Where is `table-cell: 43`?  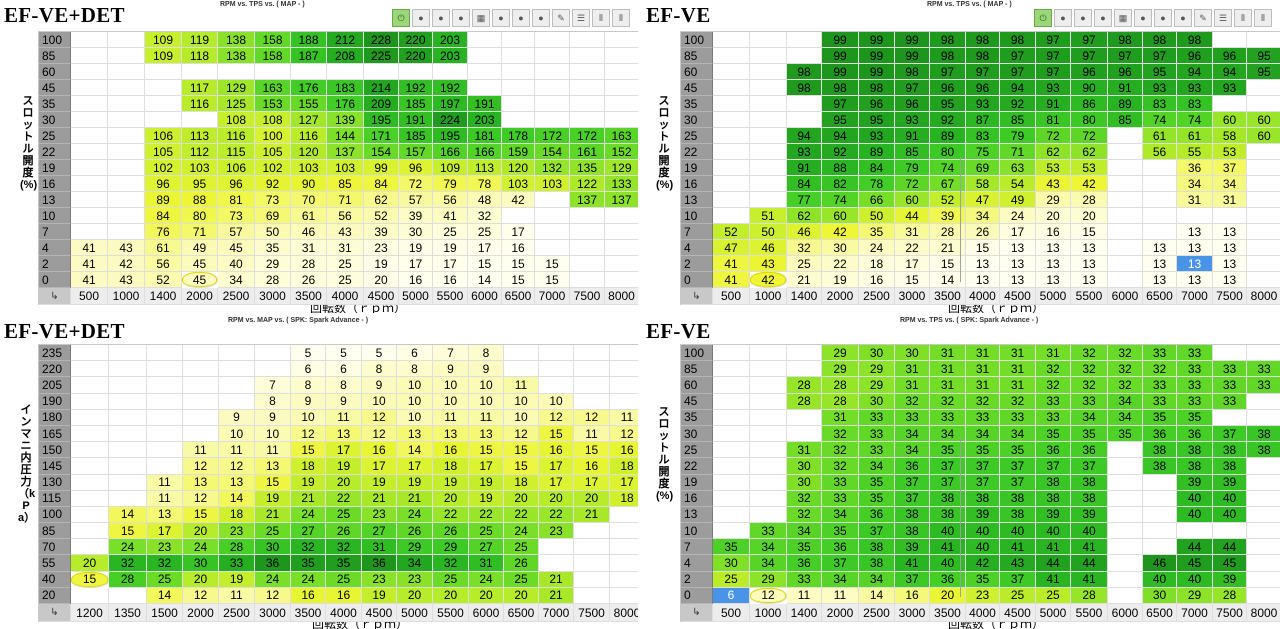
table-cell: 43 is located at coordinates (126, 248).